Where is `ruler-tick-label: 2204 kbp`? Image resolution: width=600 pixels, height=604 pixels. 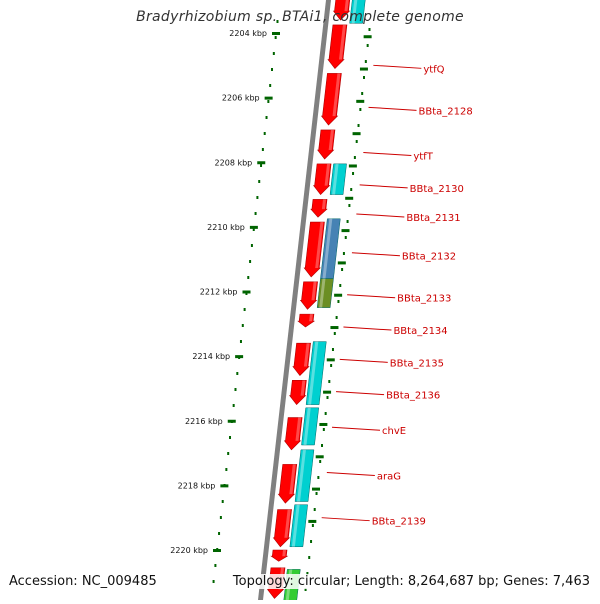
ruler-tick-label: 2204 kbp is located at coordinates (248, 33).